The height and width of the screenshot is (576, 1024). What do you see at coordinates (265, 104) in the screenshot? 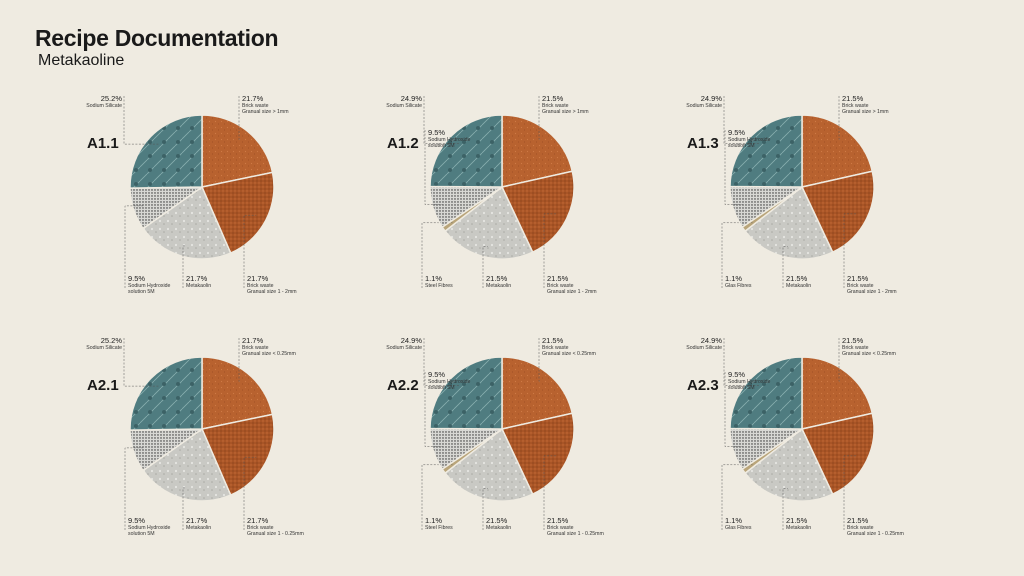
I see `slice-label-brick1: 21.7% Brick waste Granual size > 1mm` at bounding box center [265, 104].